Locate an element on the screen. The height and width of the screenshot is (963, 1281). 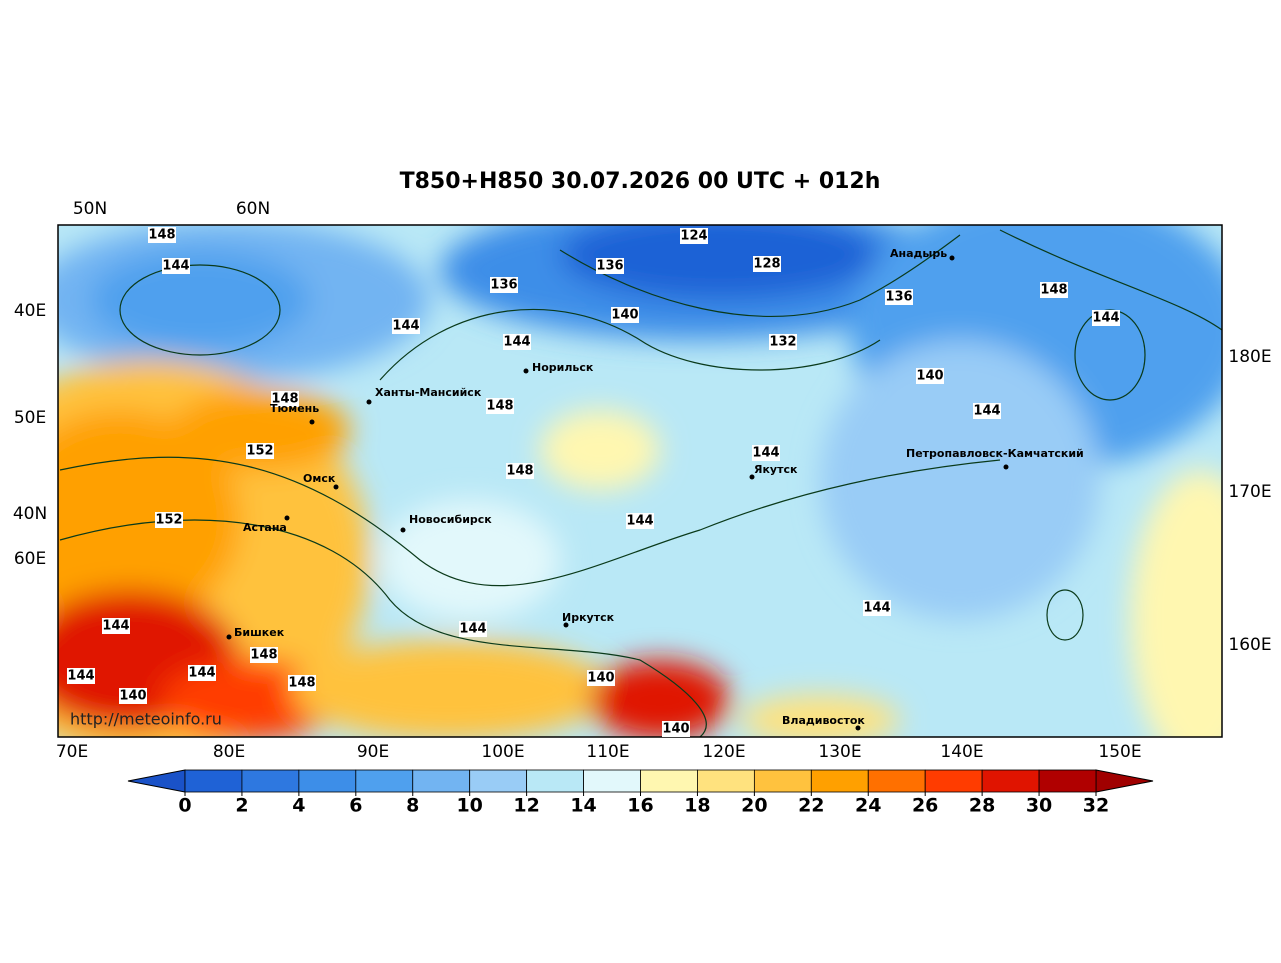
city-name: Тюмень is located at coordinates (294, 408).